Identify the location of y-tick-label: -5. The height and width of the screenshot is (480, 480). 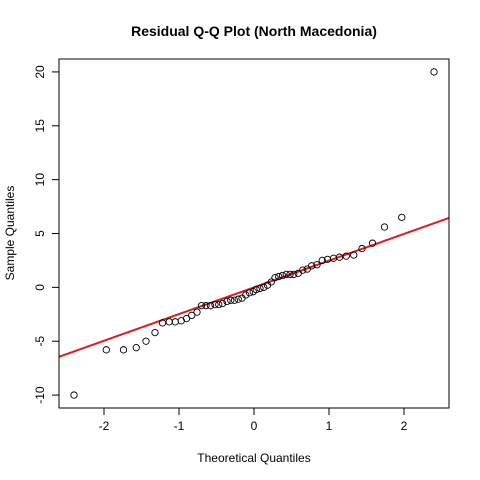
(40, 341).